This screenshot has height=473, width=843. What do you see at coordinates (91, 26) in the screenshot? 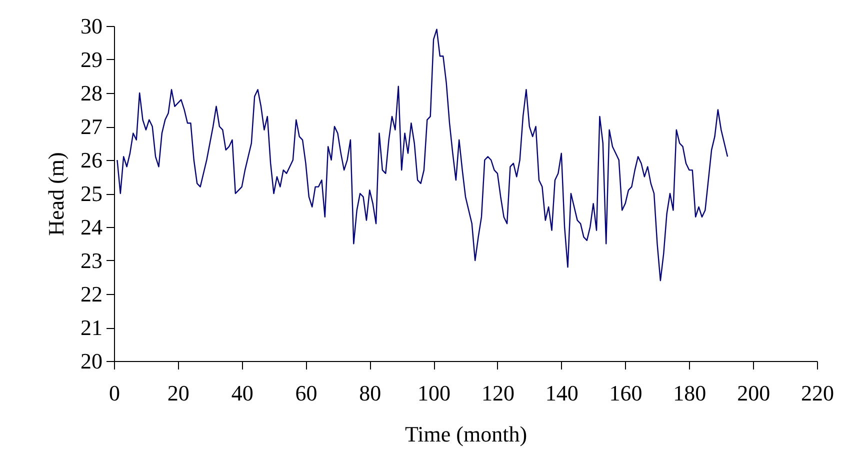
I see `y-tick-label: 30` at bounding box center [91, 26].